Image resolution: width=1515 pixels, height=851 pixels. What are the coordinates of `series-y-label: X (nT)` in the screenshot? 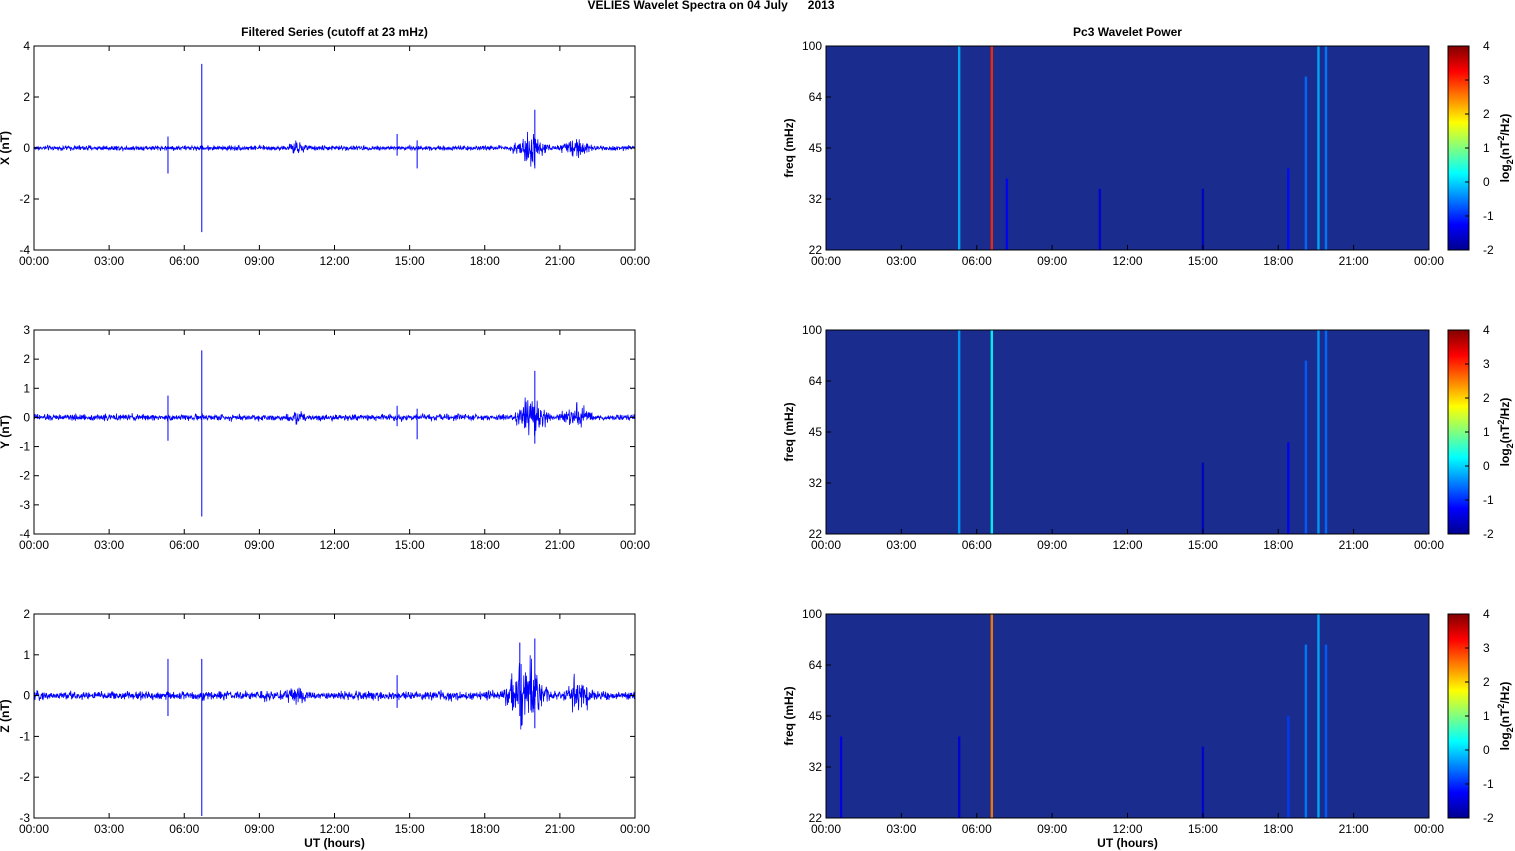 It's located at (6, 148).